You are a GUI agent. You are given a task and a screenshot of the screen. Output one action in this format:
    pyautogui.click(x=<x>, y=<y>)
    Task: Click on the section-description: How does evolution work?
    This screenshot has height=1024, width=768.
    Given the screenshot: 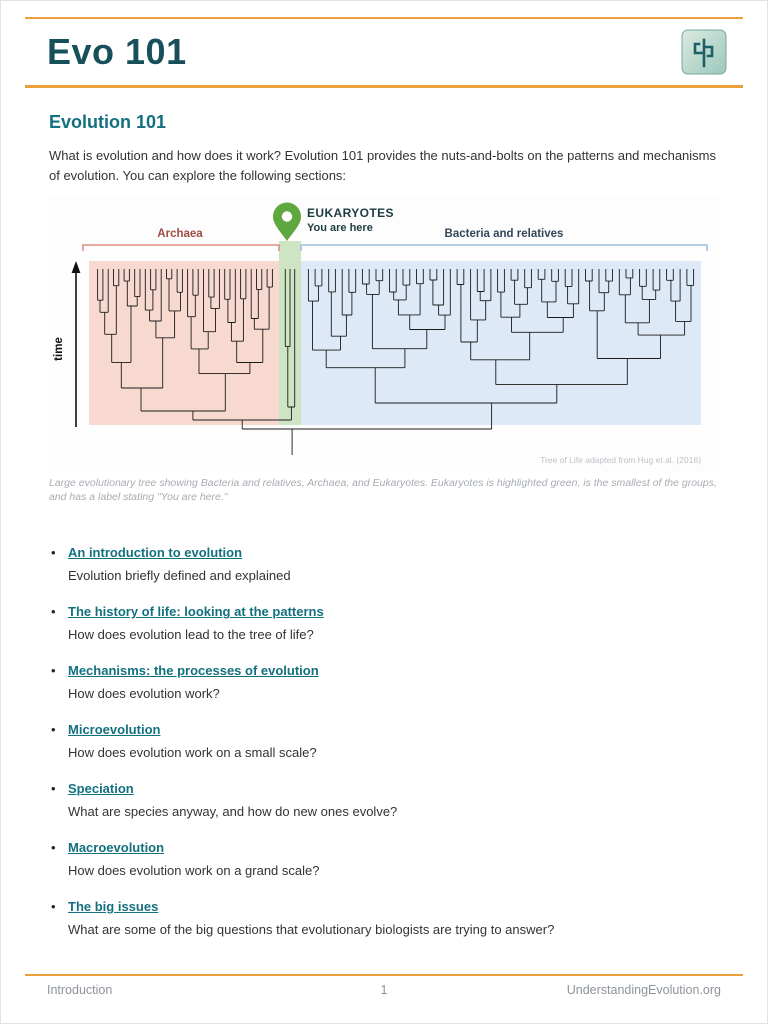 What is the action you would take?
    pyautogui.click(x=144, y=694)
    